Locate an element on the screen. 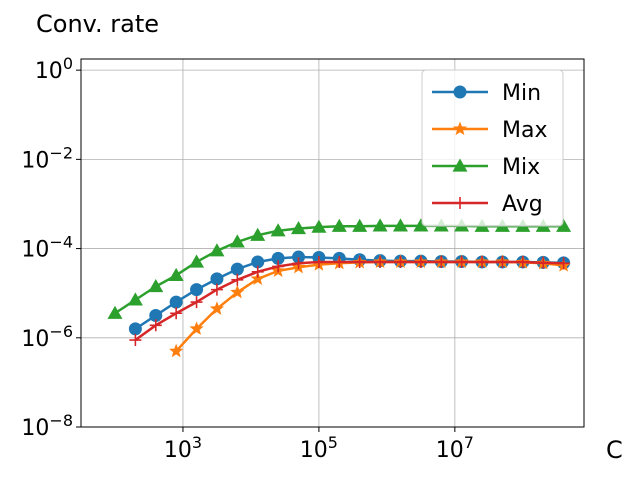  y-tick-label-4: 10⁻⁸ is located at coordinates (47, 426).